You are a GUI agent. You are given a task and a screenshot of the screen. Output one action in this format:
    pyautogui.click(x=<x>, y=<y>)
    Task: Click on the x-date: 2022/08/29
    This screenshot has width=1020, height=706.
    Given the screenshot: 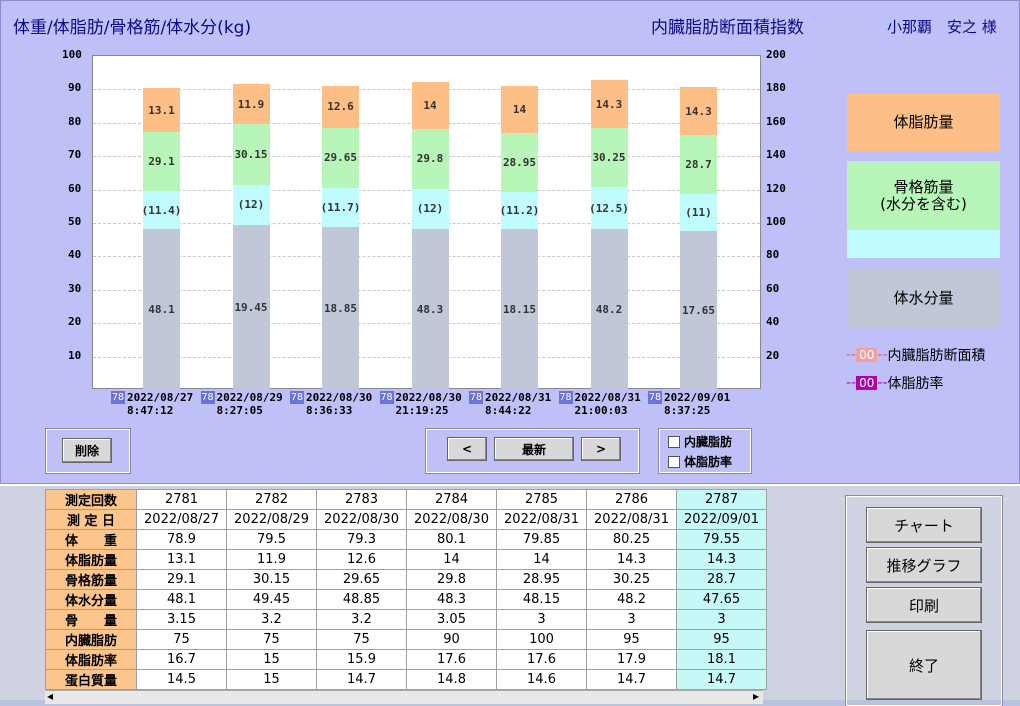 What is the action you would take?
    pyautogui.click(x=249, y=397)
    